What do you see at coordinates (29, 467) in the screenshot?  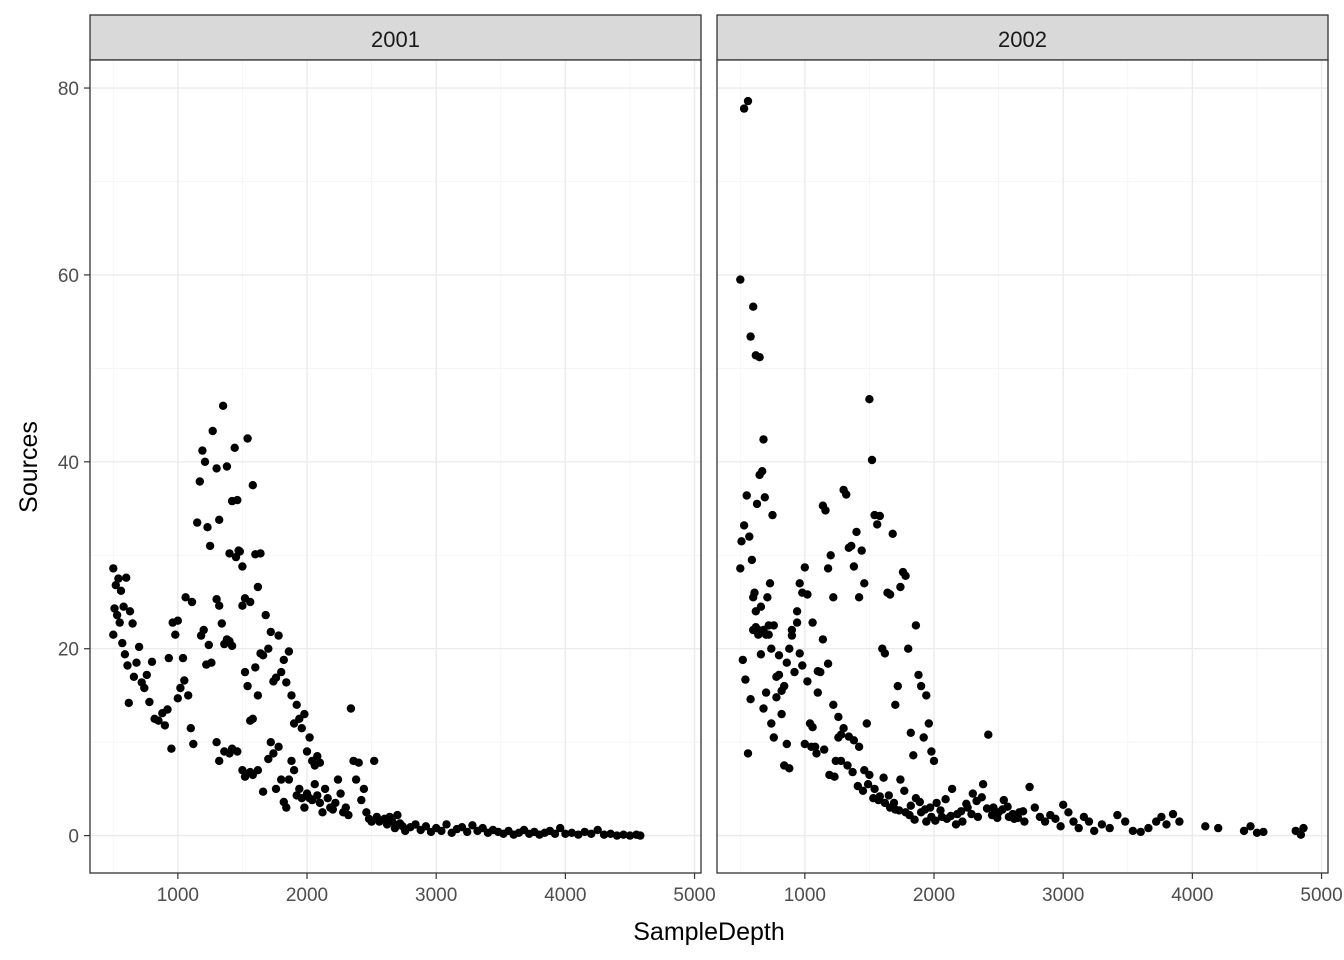 I see `y-axis-title: Sources` at bounding box center [29, 467].